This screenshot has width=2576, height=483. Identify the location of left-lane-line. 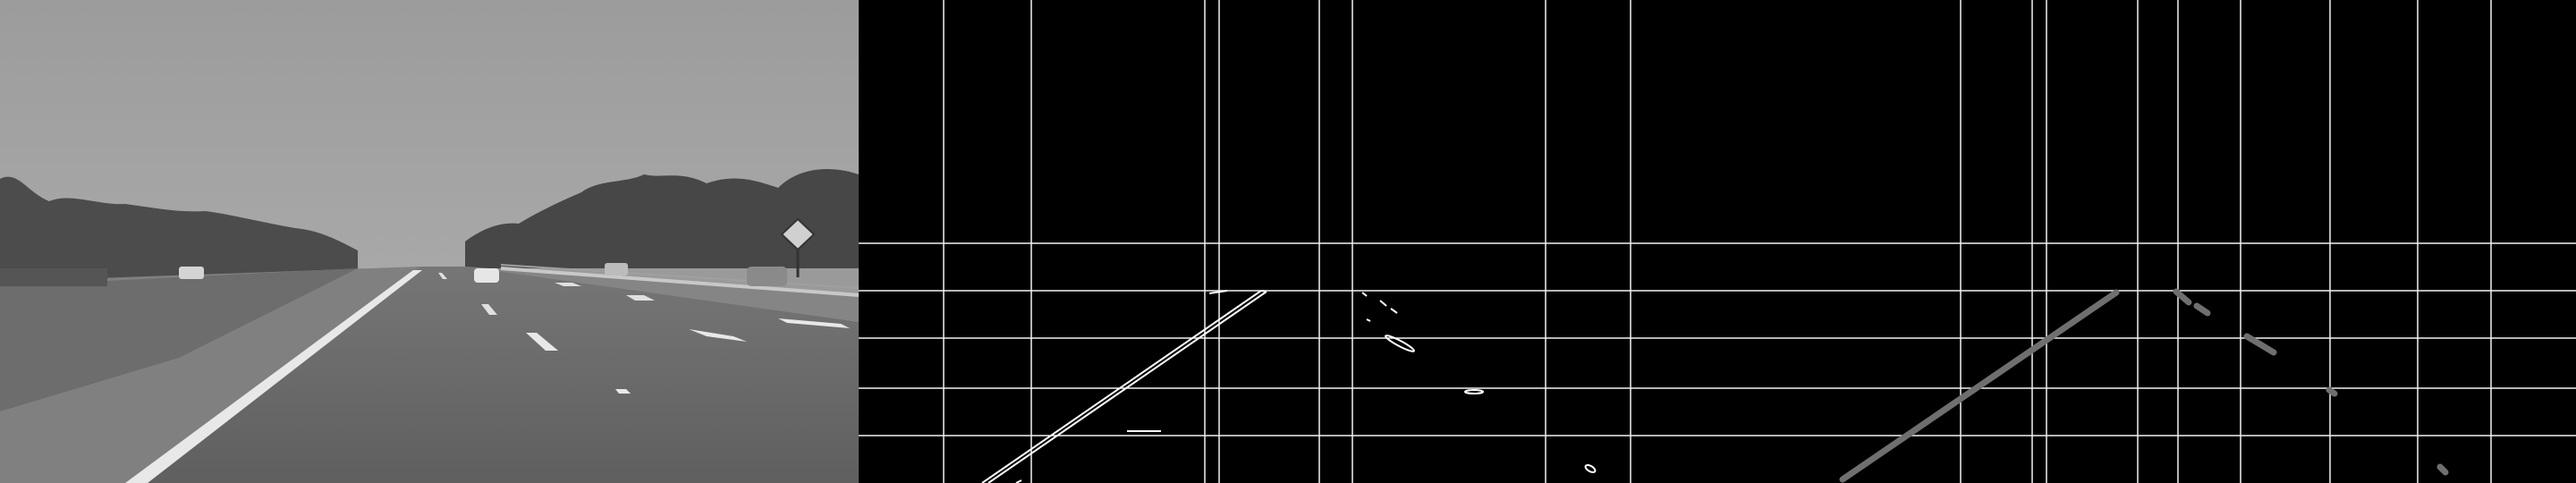
(273, 376).